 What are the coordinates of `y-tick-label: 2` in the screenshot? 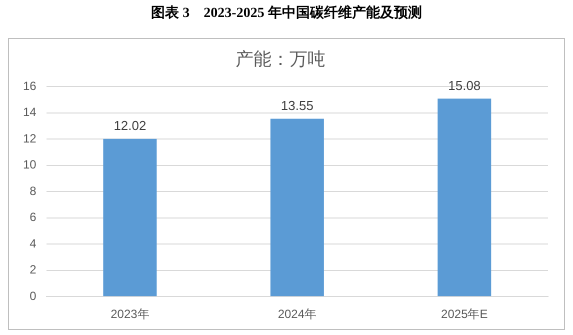 It's located at (33, 269).